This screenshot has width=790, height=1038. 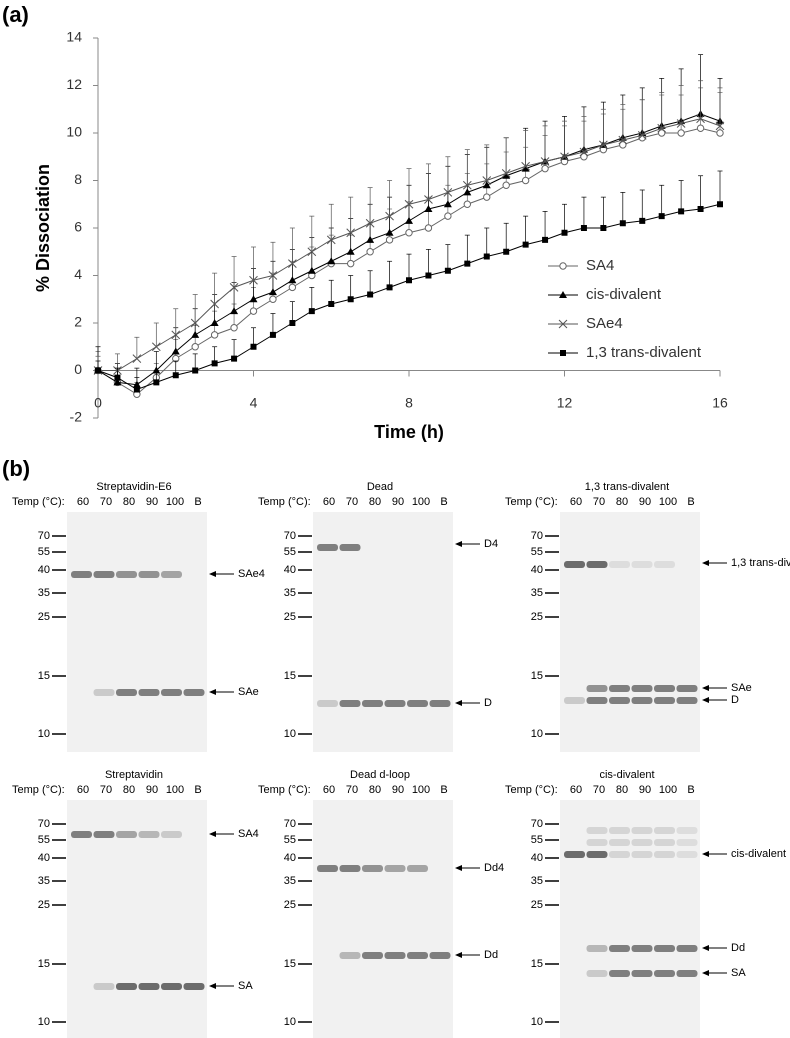 What do you see at coordinates (245, 986) in the screenshot?
I see `band-label: SA` at bounding box center [245, 986].